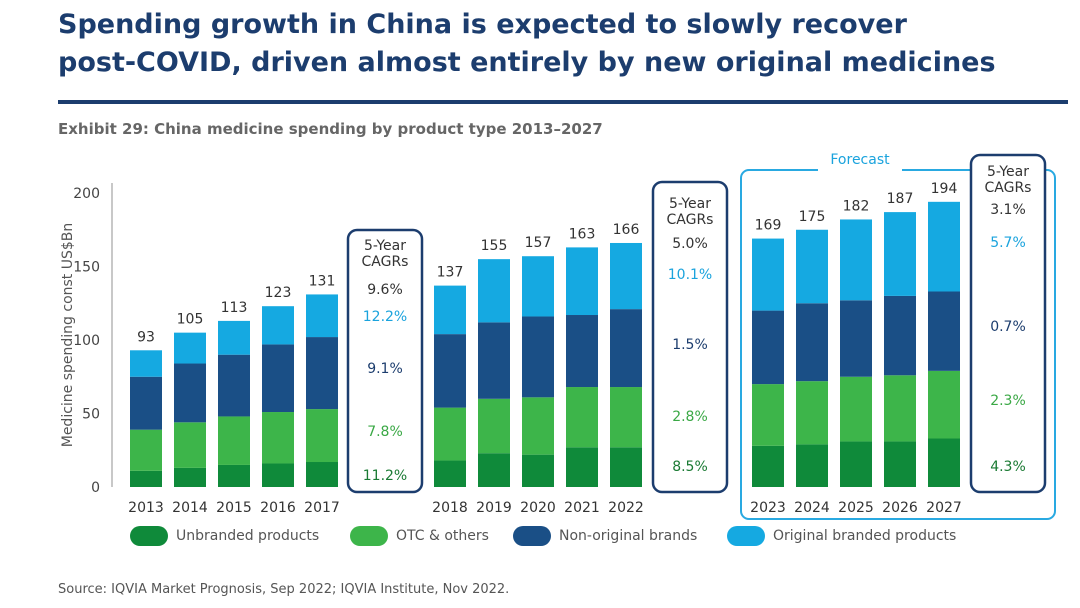 This screenshot has height=608, width=1080. Describe the element at coordinates (234, 508) in the screenshot. I see `x-tick-label: 2015` at that location.